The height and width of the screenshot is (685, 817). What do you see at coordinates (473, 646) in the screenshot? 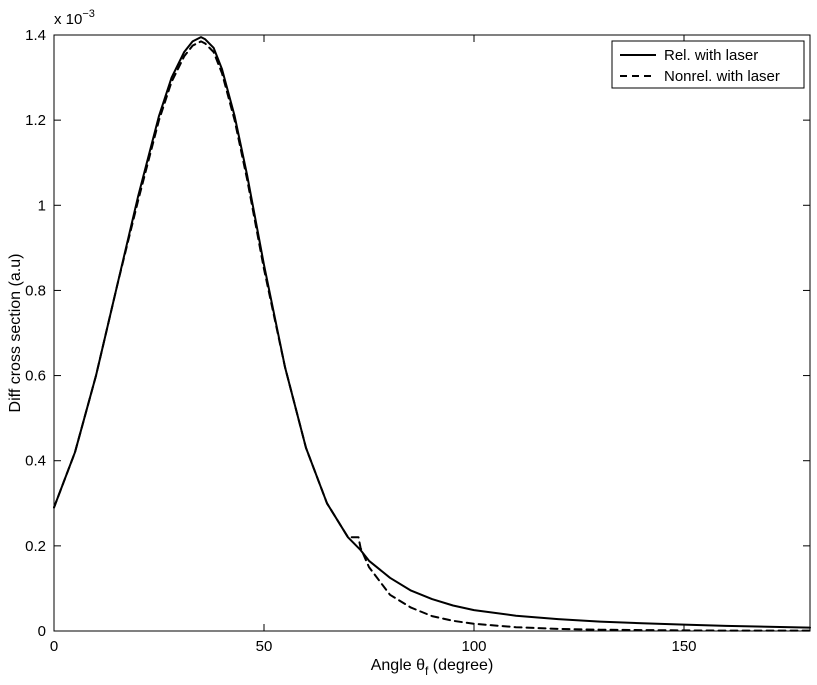
I see `x-tick-label: 100` at bounding box center [473, 646].